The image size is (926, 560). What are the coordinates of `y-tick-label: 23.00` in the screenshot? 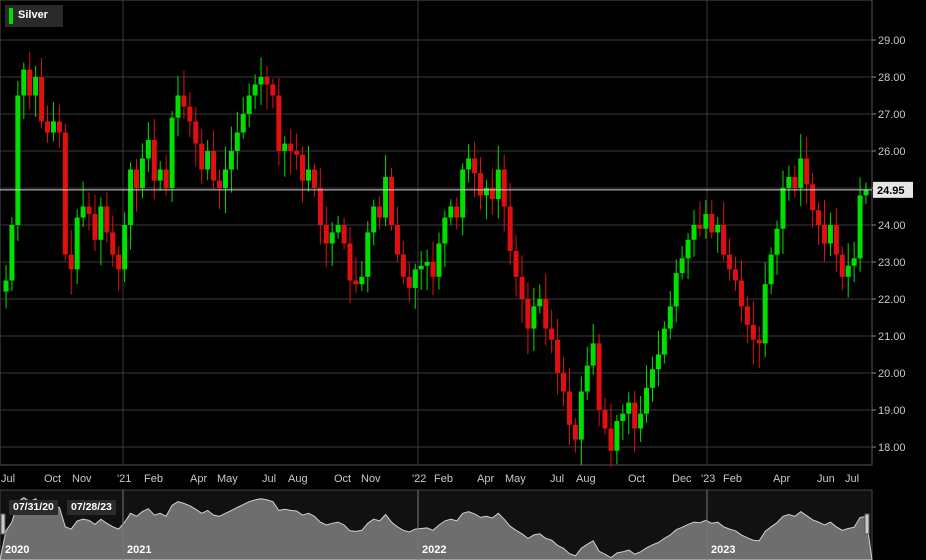 It's located at (892, 263).